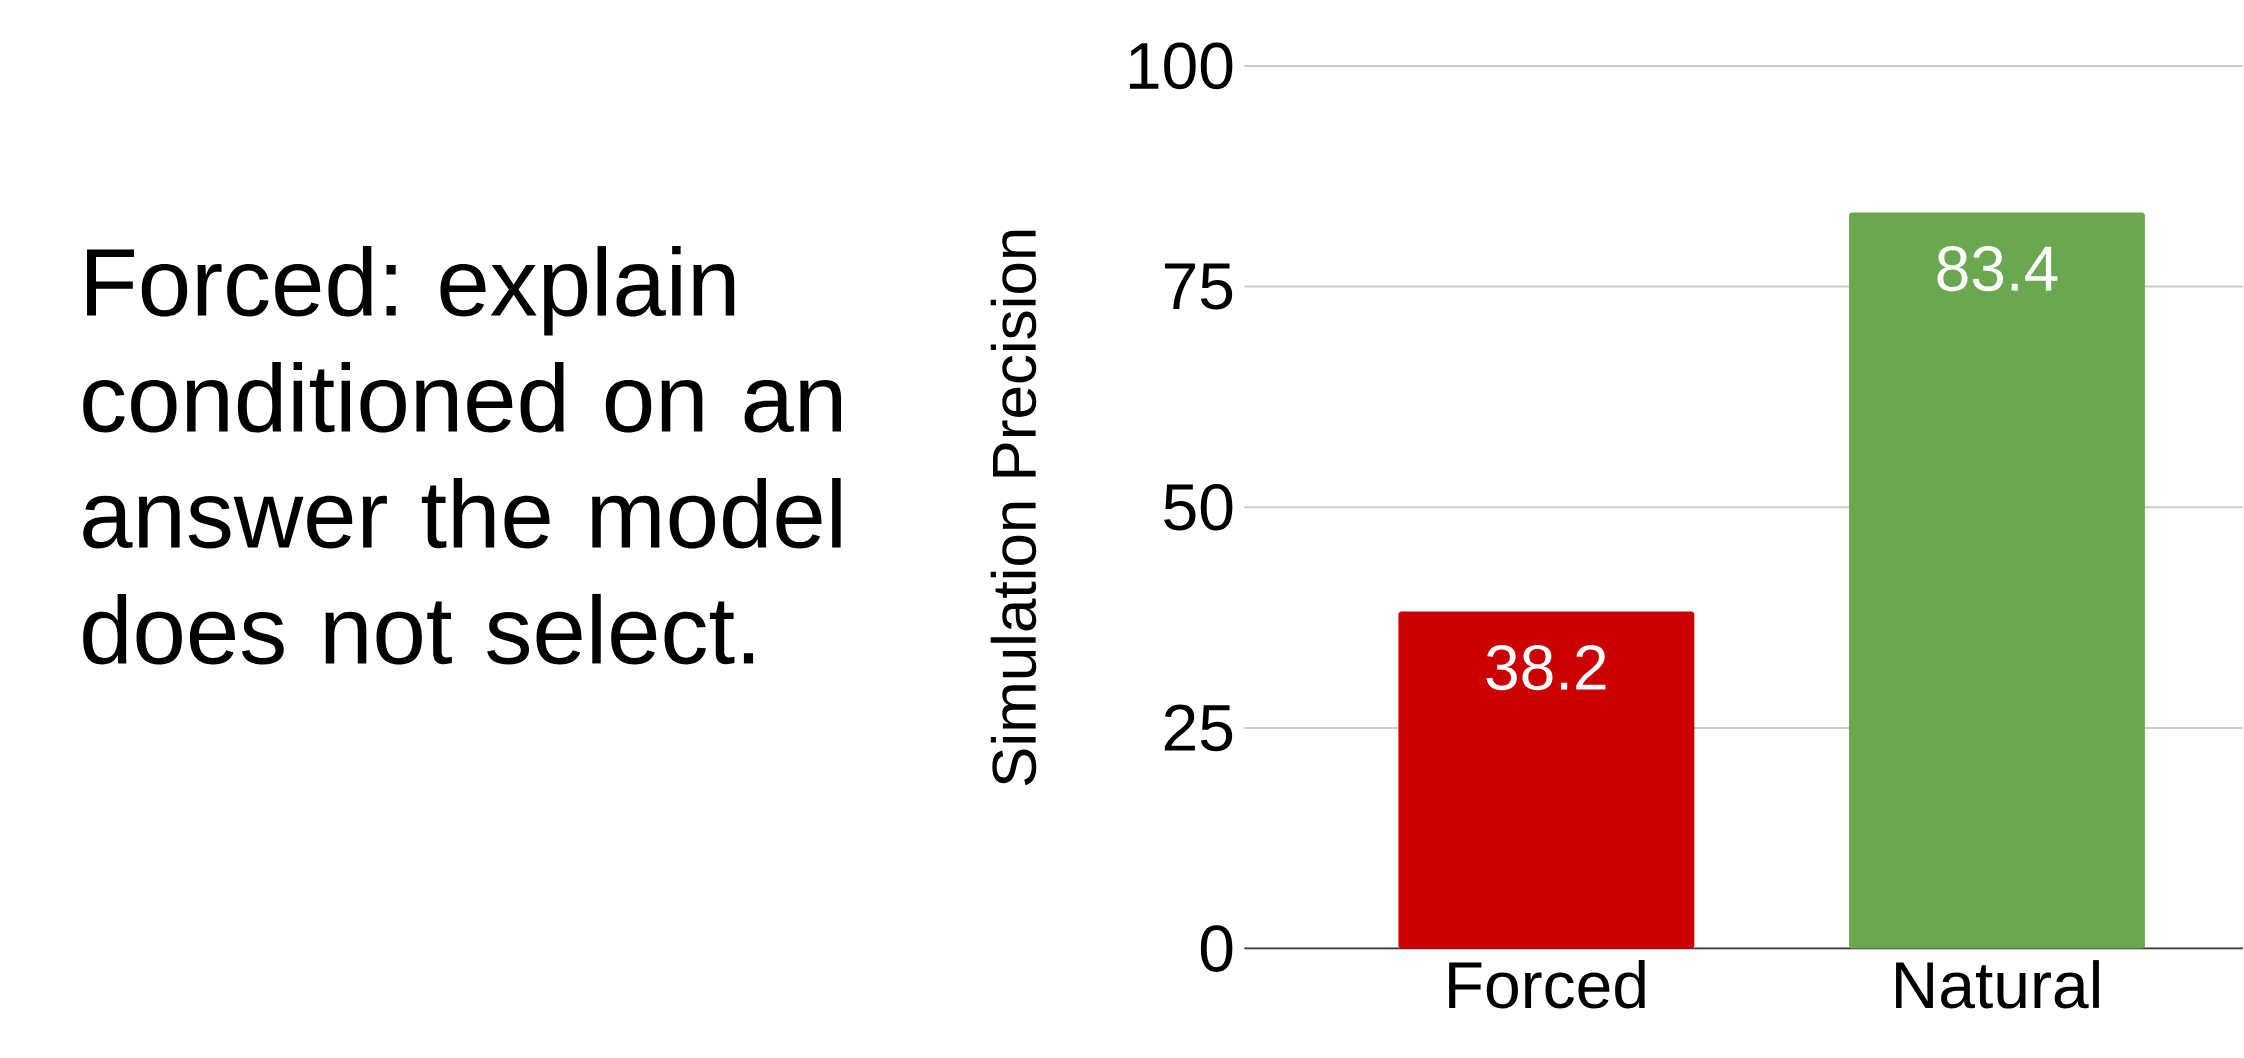 The width and height of the screenshot is (2244, 1058). What do you see at coordinates (1198, 728) in the screenshot?
I see `y-tick-label: 25` at bounding box center [1198, 728].